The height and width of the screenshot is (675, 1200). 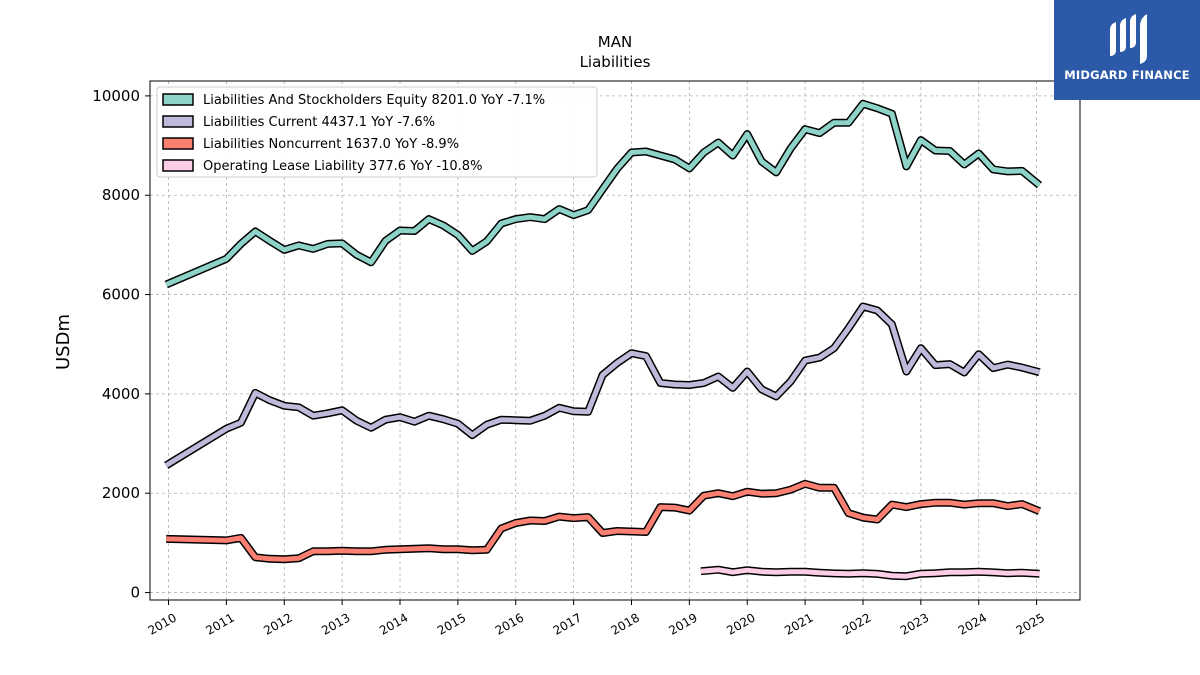 What do you see at coordinates (277, 623) in the screenshot?
I see `x-tick-label: 2012` at bounding box center [277, 623].